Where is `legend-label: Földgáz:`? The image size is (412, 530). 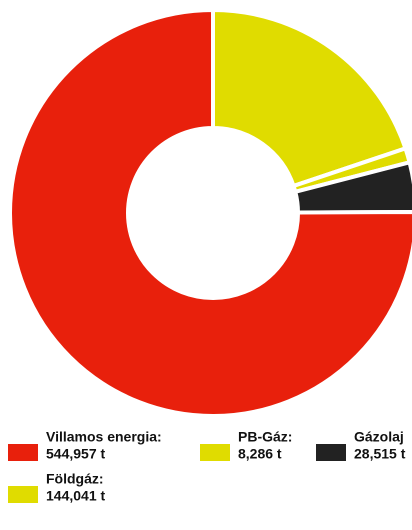
legend-label: Földgáz: is located at coordinates (75, 479).